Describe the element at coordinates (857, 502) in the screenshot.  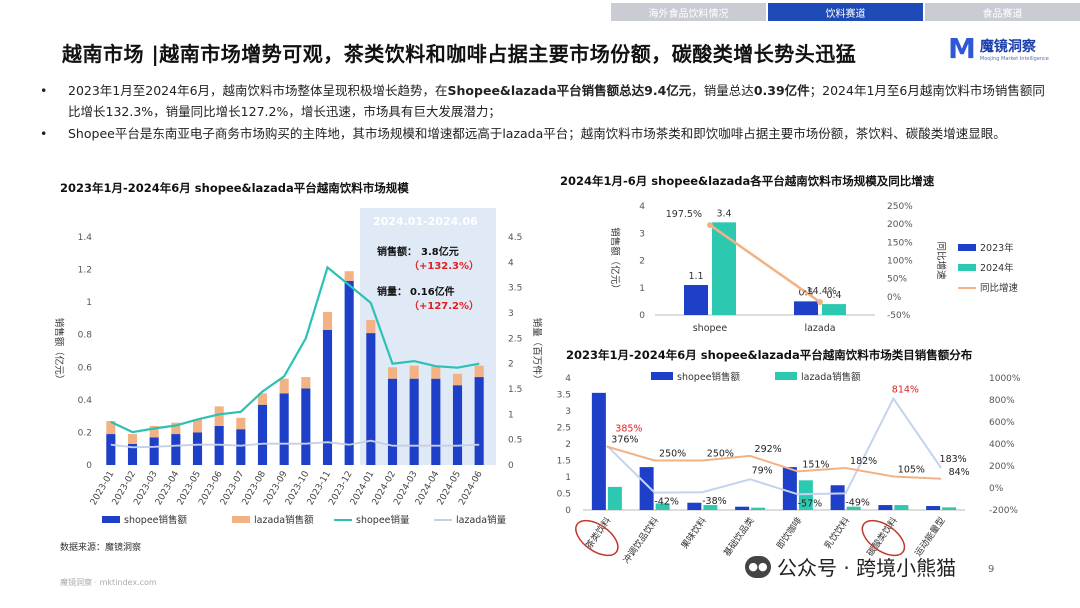
I see `lazada-growth-label: -49%` at that location.